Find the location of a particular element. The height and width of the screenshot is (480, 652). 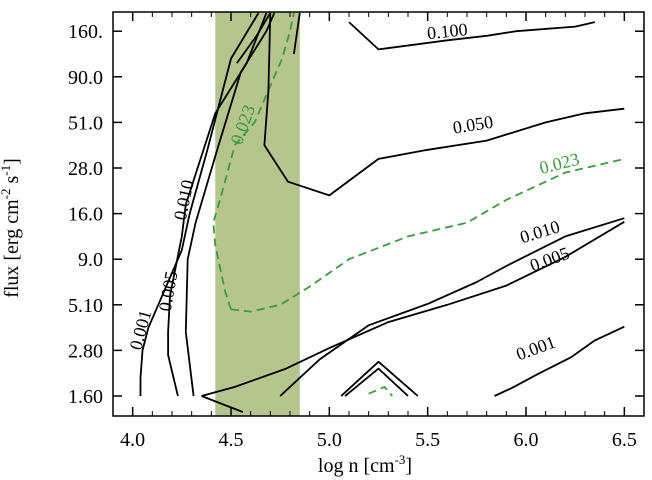

y-tick-label: 1.60 is located at coordinates (85, 397).